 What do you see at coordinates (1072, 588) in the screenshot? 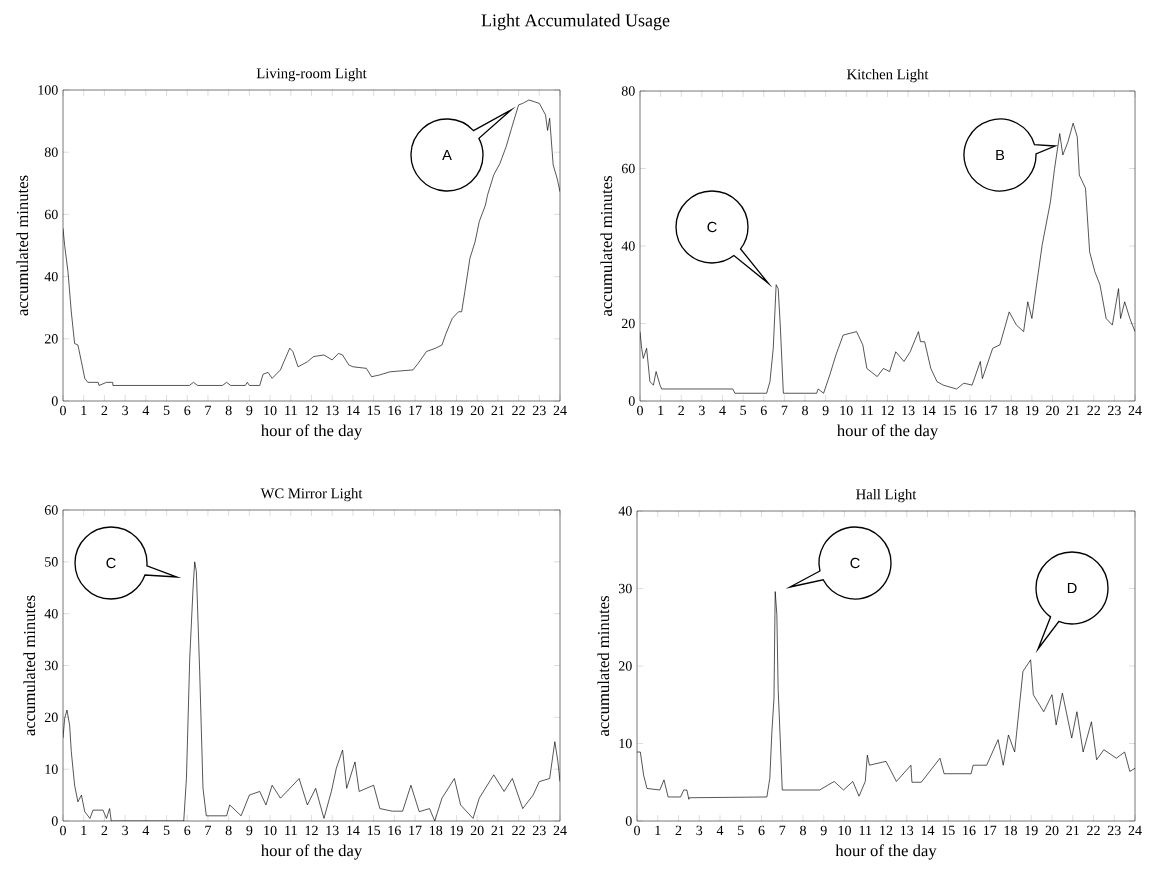
I see `annotation: D` at bounding box center [1072, 588].